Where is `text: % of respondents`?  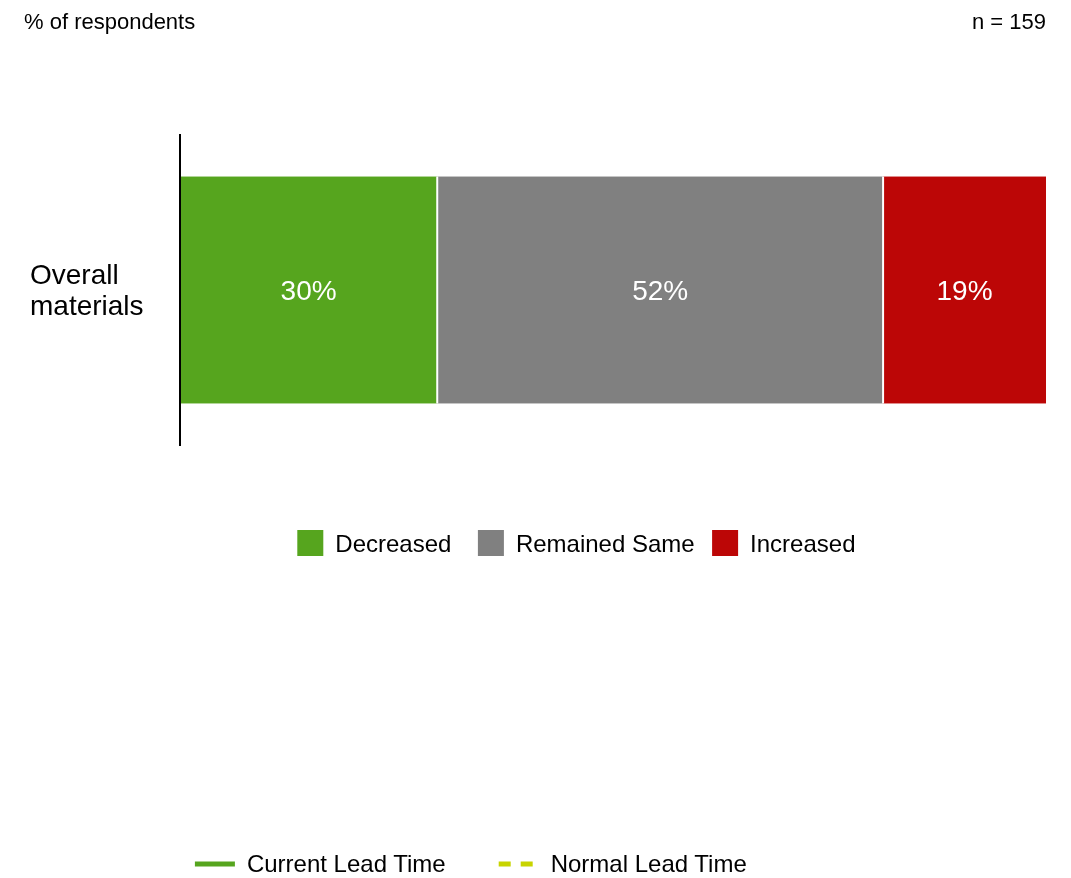
text: % of respondents is located at coordinates (110, 21).